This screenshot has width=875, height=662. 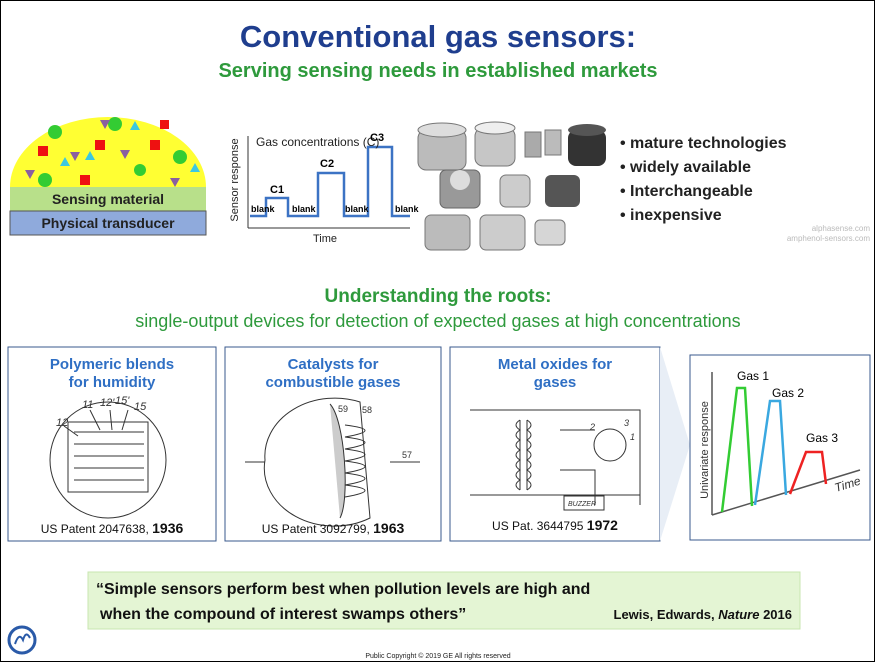 What do you see at coordinates (822, 438) in the screenshot?
I see `gas-label: Gas 3` at bounding box center [822, 438].